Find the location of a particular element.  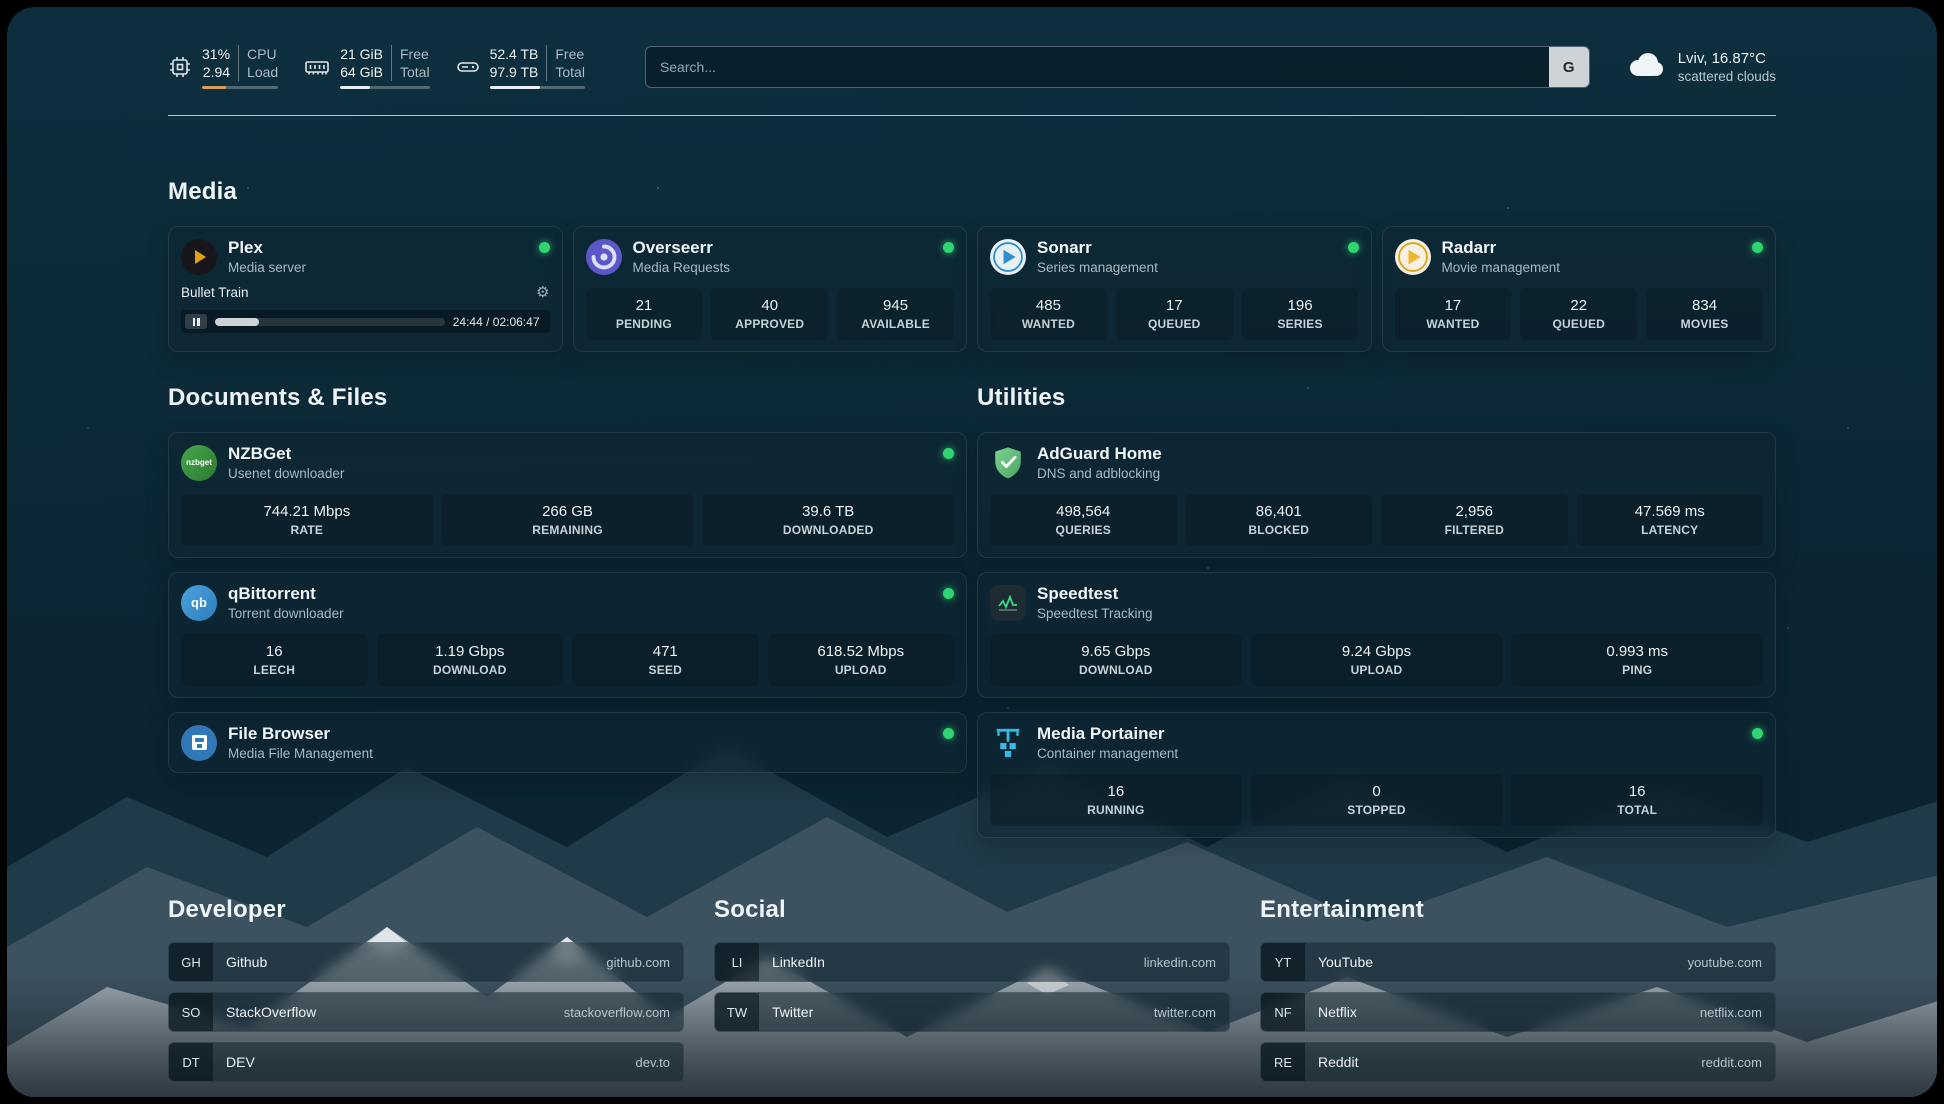

search-bar: G is located at coordinates (1117, 67).